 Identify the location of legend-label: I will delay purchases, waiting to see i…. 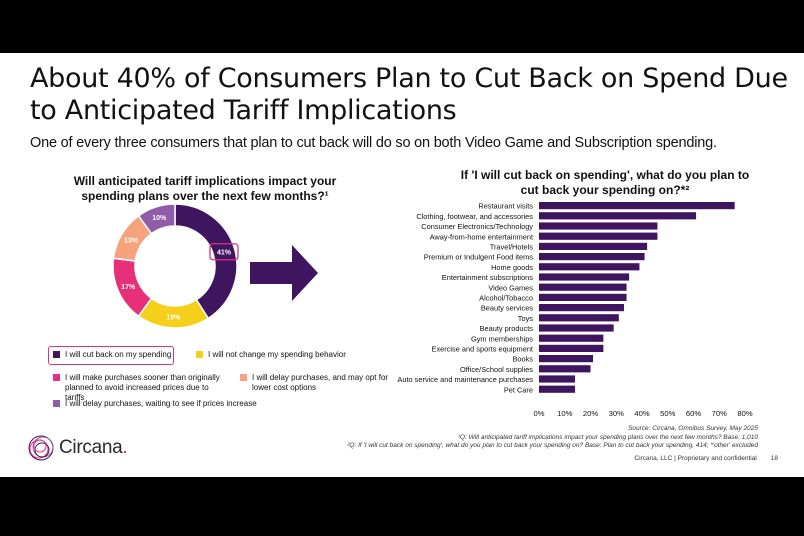
(161, 403).